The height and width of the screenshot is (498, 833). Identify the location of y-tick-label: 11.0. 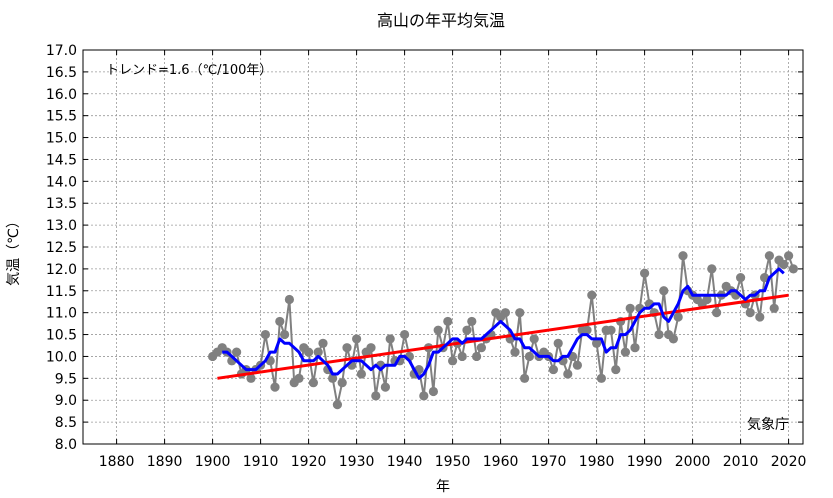
(61, 314).